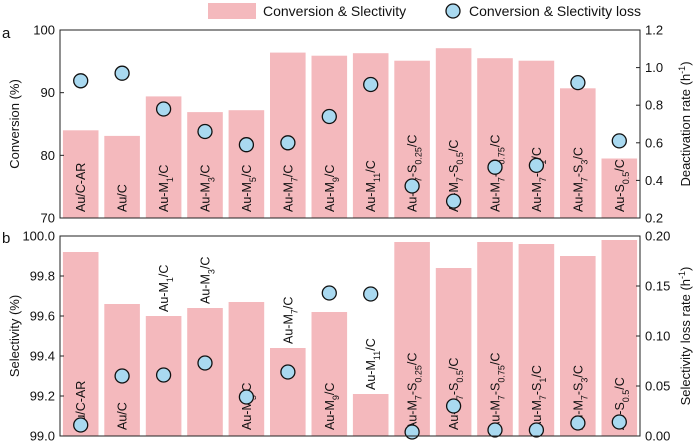 Image resolution: width=700 pixels, height=442 pixels. I want to click on bar-label-b-2: Au-M1/C, so click(166, 288).